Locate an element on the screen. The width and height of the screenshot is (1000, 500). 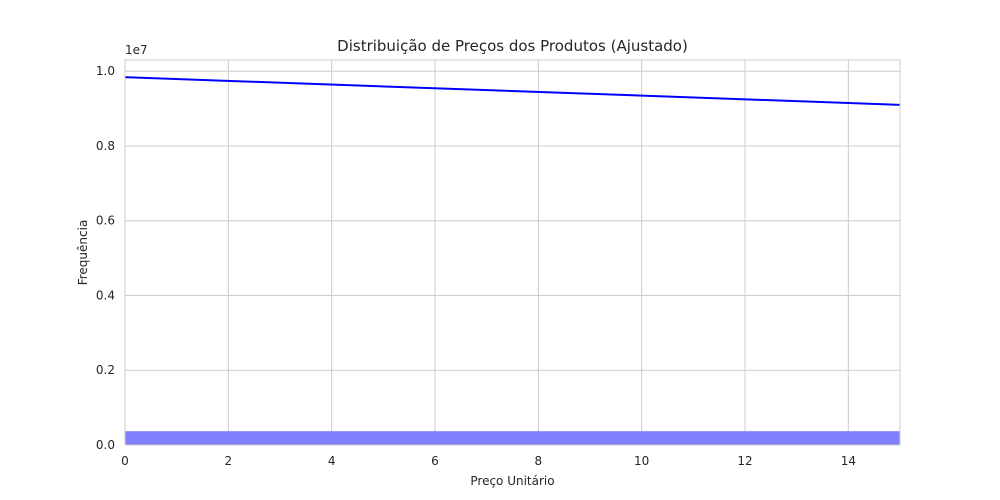
y-tick-label: 1.0 is located at coordinates (105, 71).